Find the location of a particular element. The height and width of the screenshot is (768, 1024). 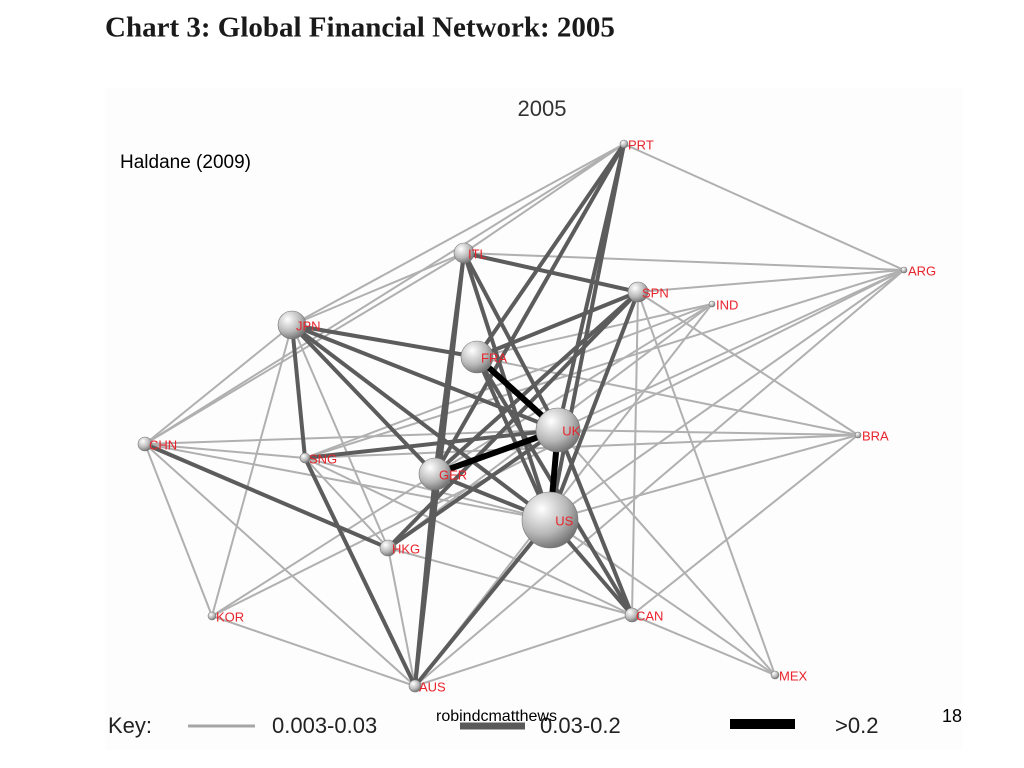

node-label: IND is located at coordinates (727, 304).